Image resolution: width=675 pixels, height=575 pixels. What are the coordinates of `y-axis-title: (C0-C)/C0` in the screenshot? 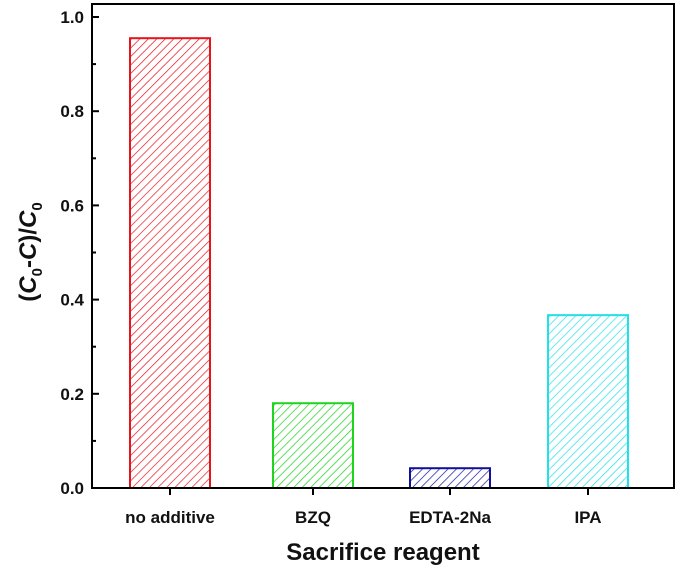 It's located at (30, 251).